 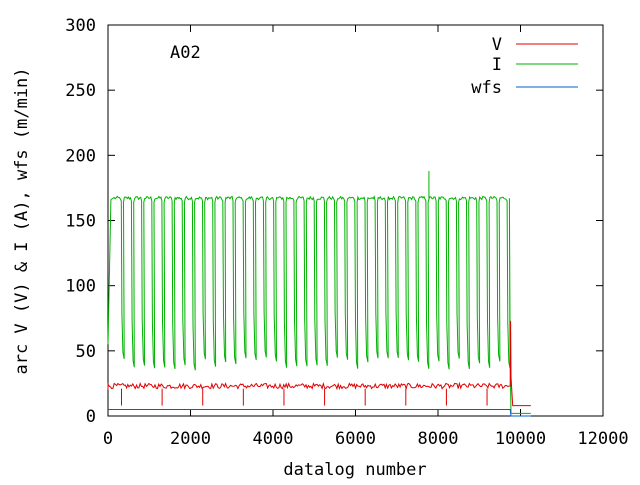 I want to click on legend-label: wfs, so click(x=486, y=88).